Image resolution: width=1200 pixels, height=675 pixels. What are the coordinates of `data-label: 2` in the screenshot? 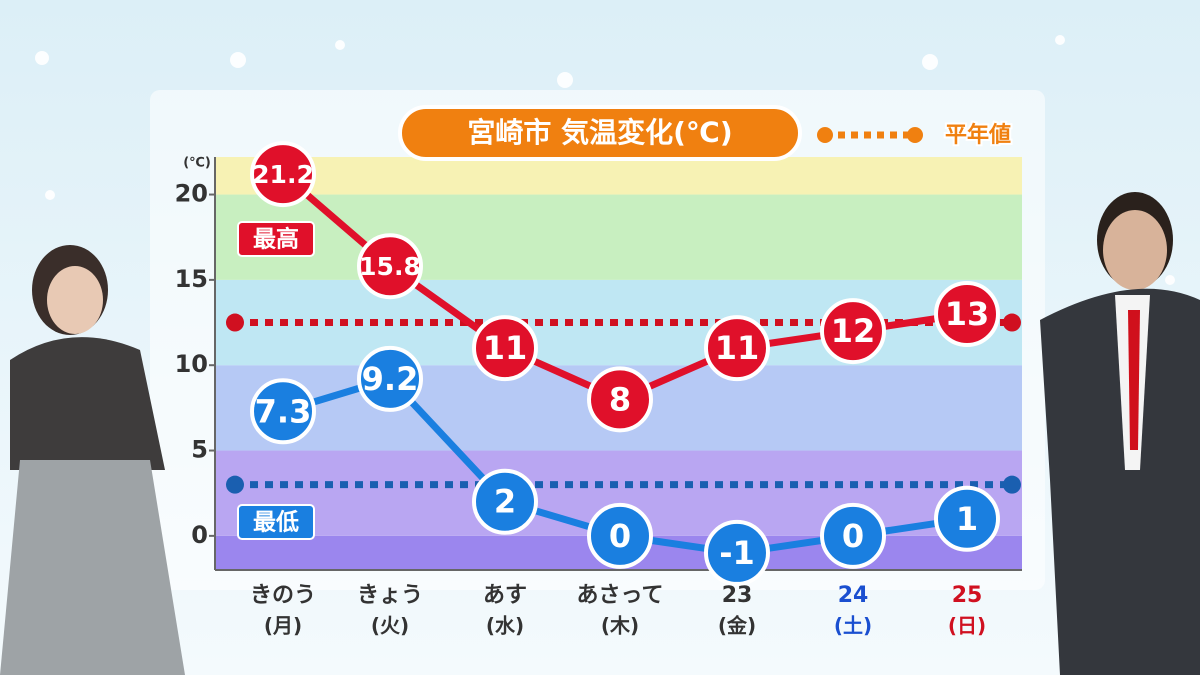 It's located at (505, 502).